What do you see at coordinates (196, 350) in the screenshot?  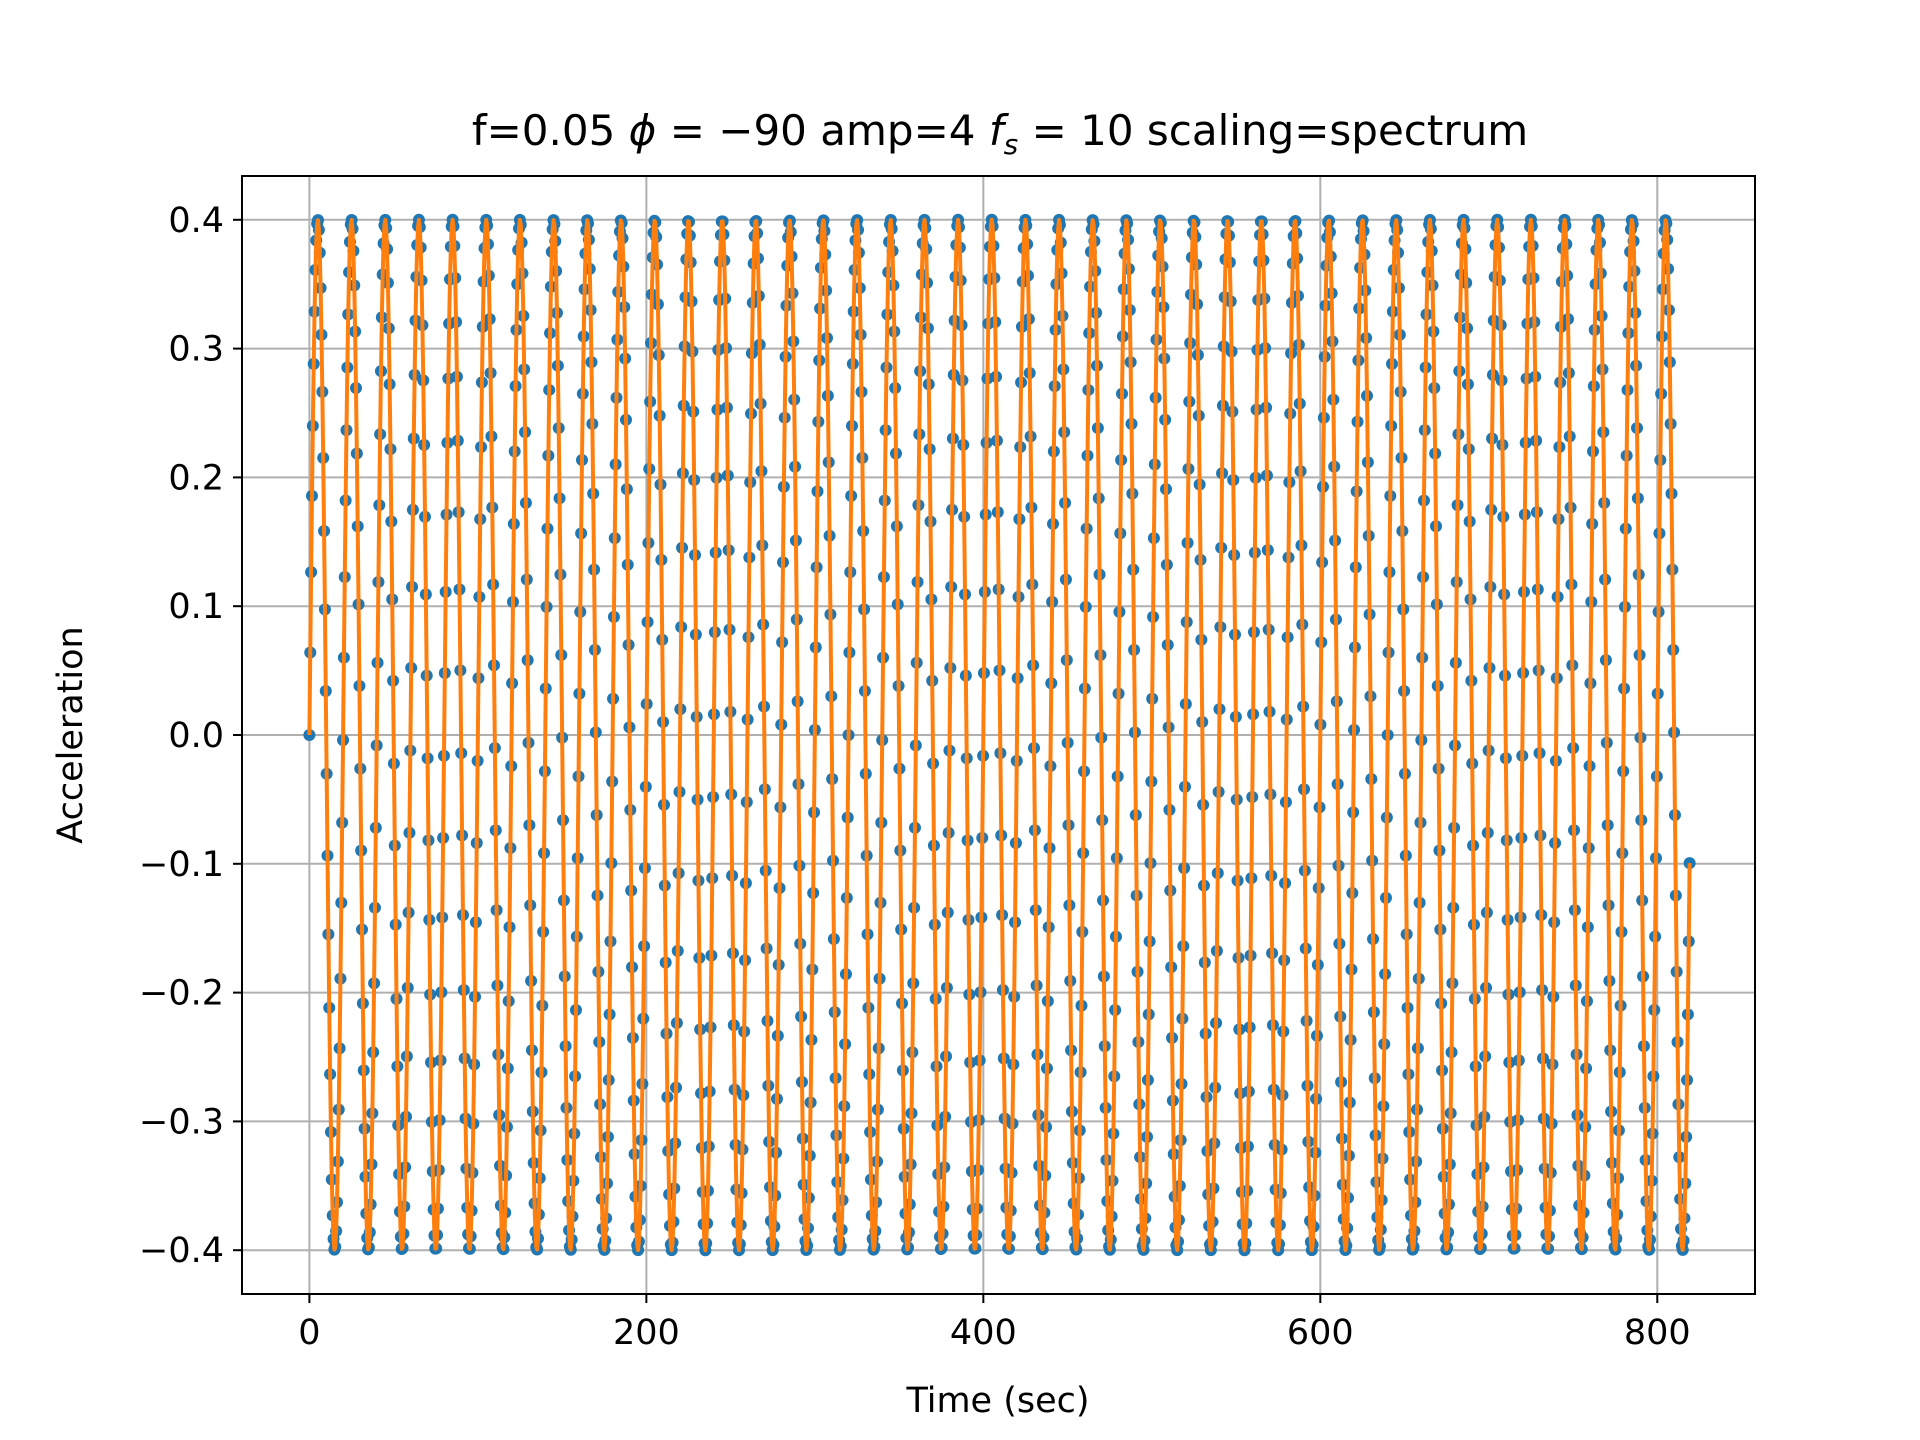 I see `y-tick-label: 0.3` at bounding box center [196, 350].